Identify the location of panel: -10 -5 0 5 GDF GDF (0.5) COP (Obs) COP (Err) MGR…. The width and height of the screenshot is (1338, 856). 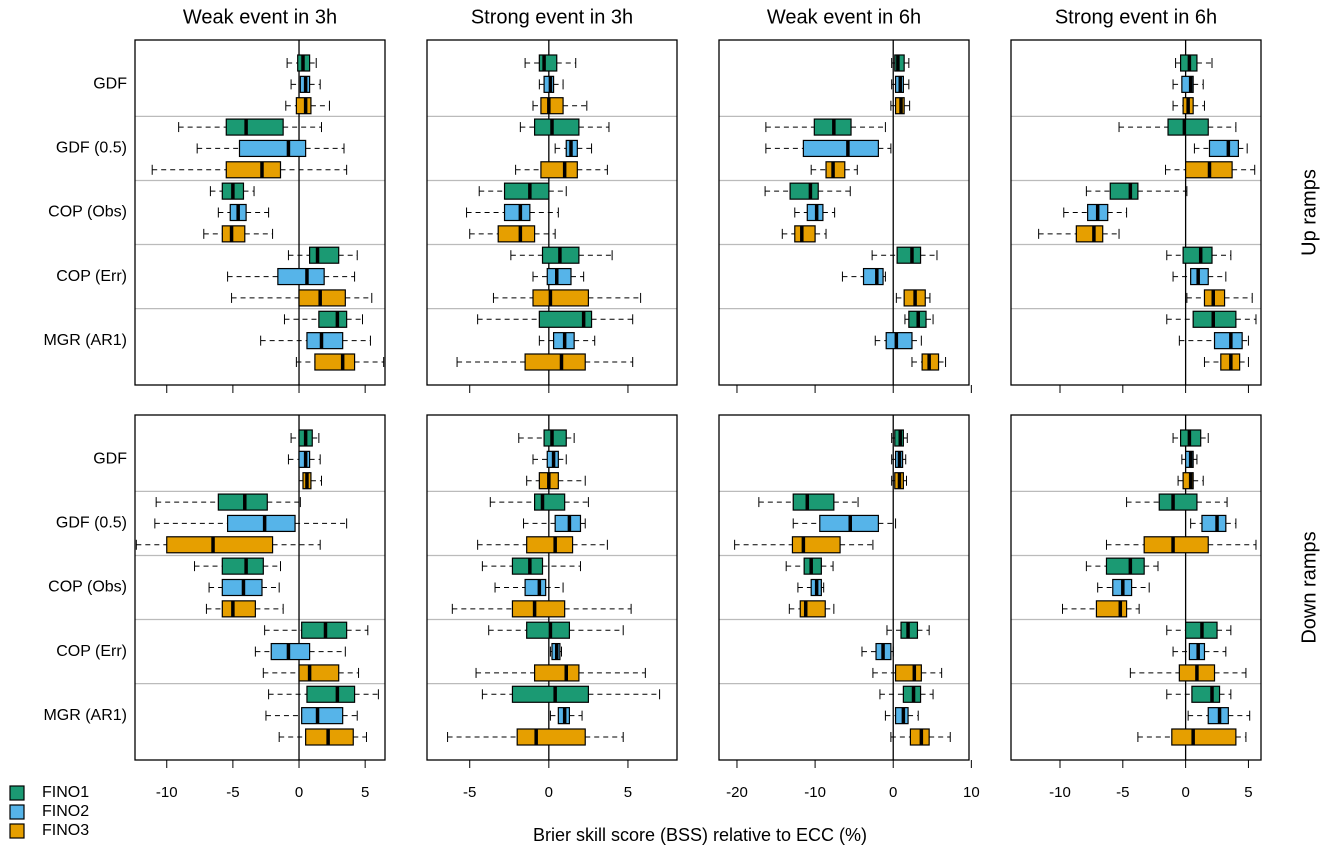
(214, 607).